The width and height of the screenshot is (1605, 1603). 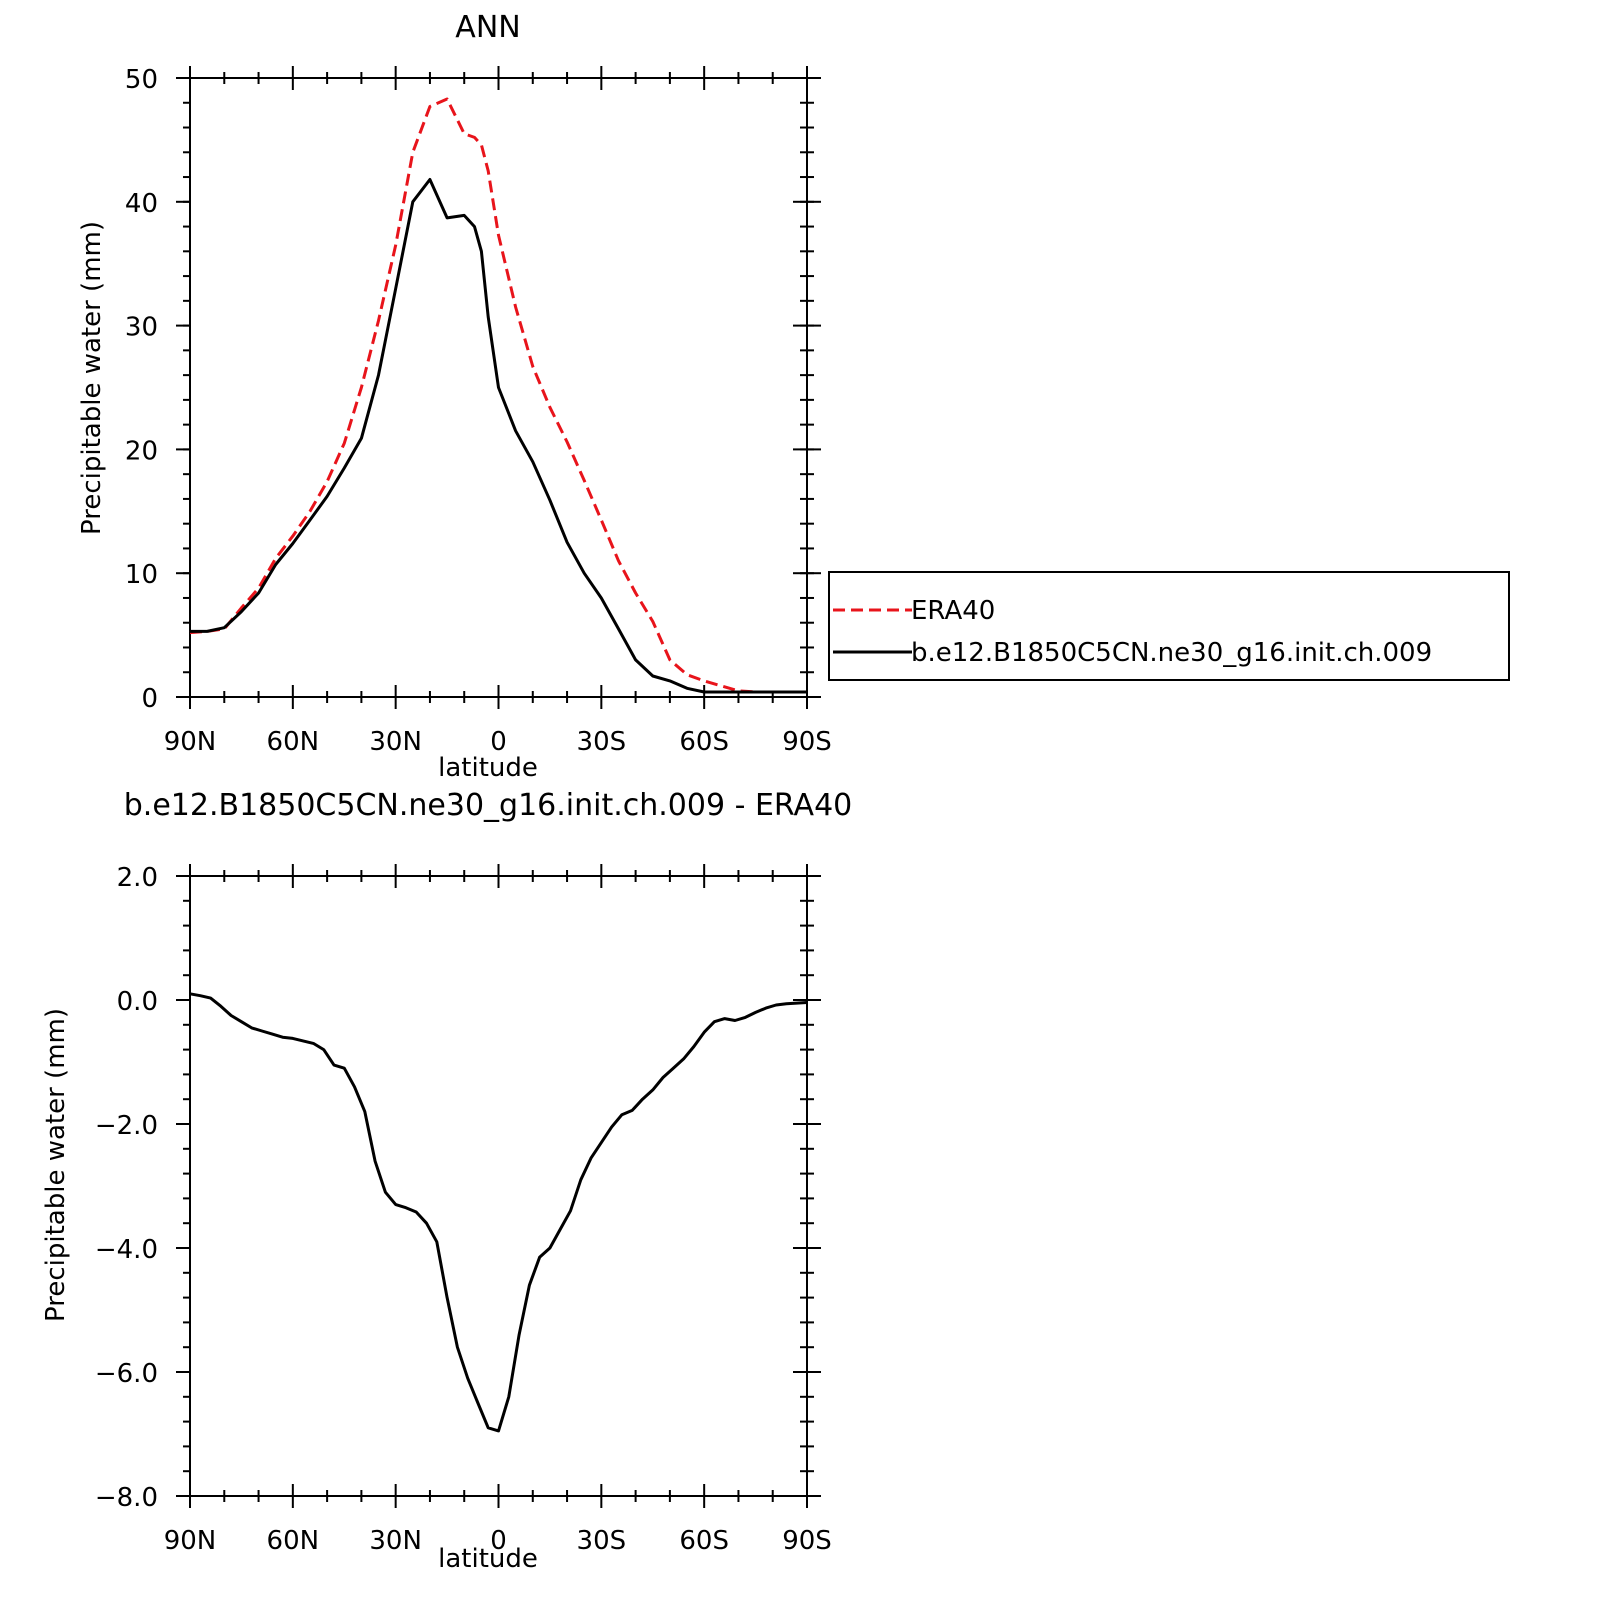 I want to click on series-line-era40, so click(x=498, y=395).